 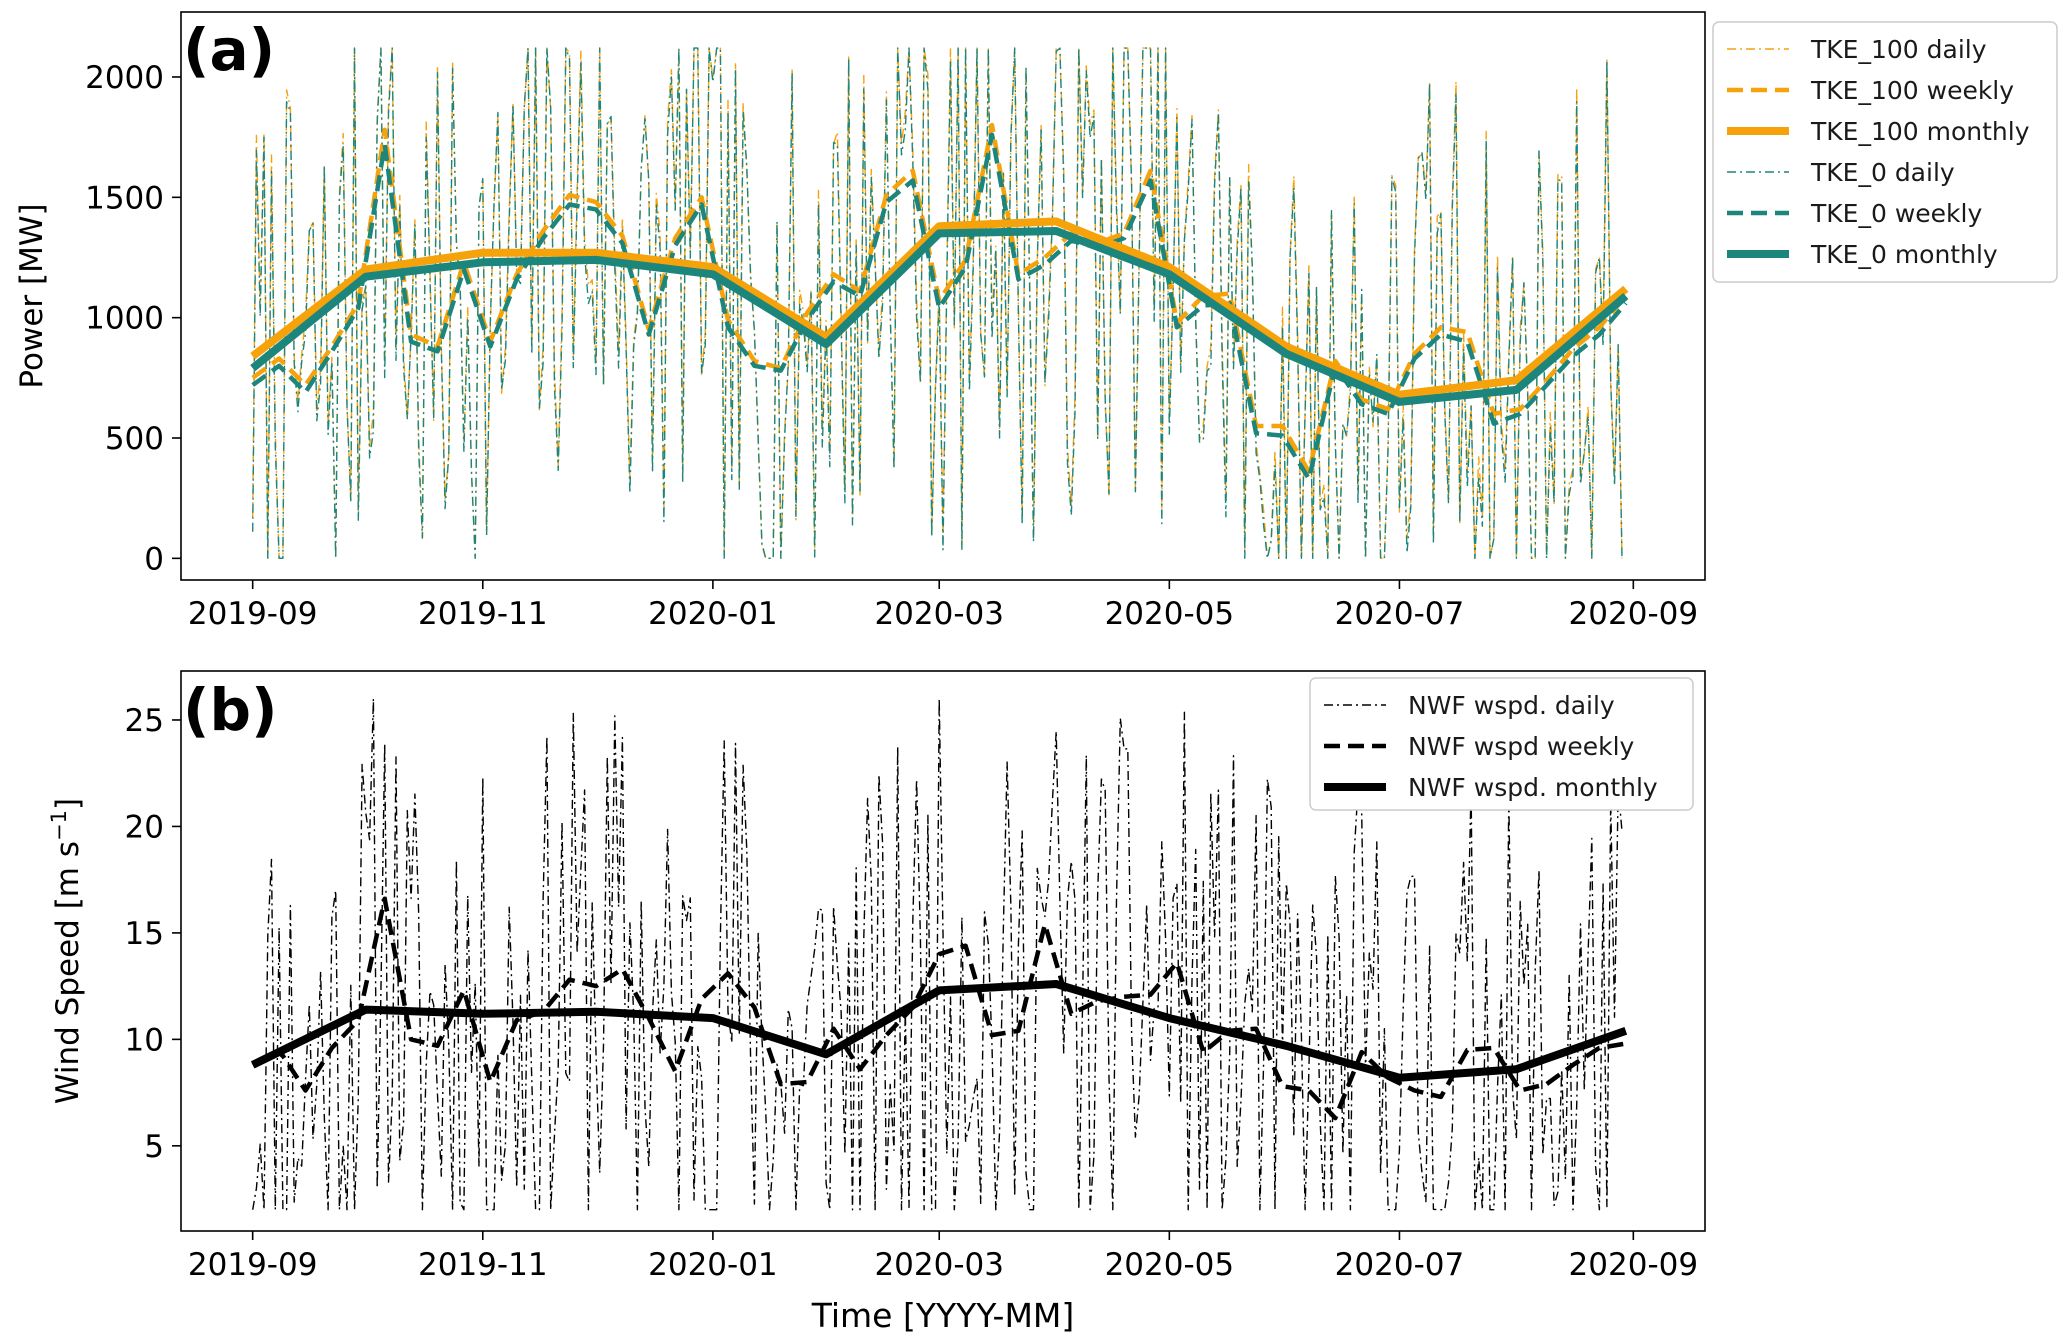 What do you see at coordinates (124, 319) in the screenshot?
I see `y-tick-label: 1000` at bounding box center [124, 319].